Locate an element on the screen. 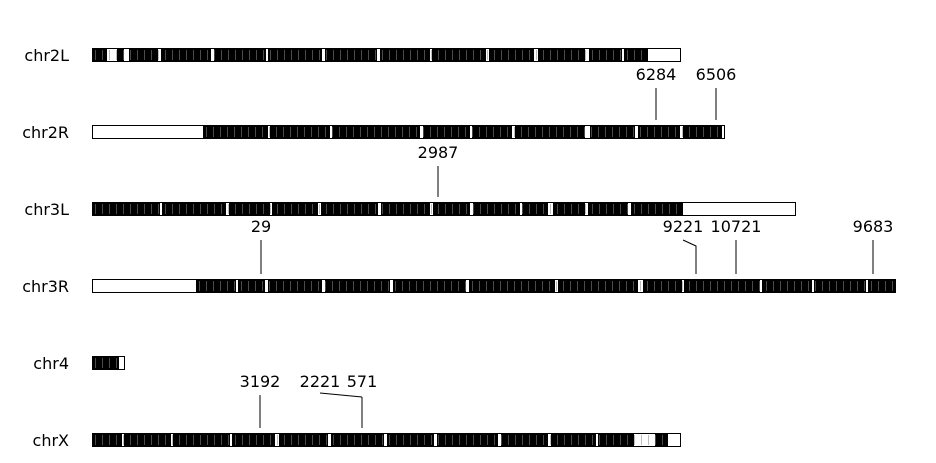 The height and width of the screenshot is (463, 936). chromosome-label: chr3R is located at coordinates (45, 286).